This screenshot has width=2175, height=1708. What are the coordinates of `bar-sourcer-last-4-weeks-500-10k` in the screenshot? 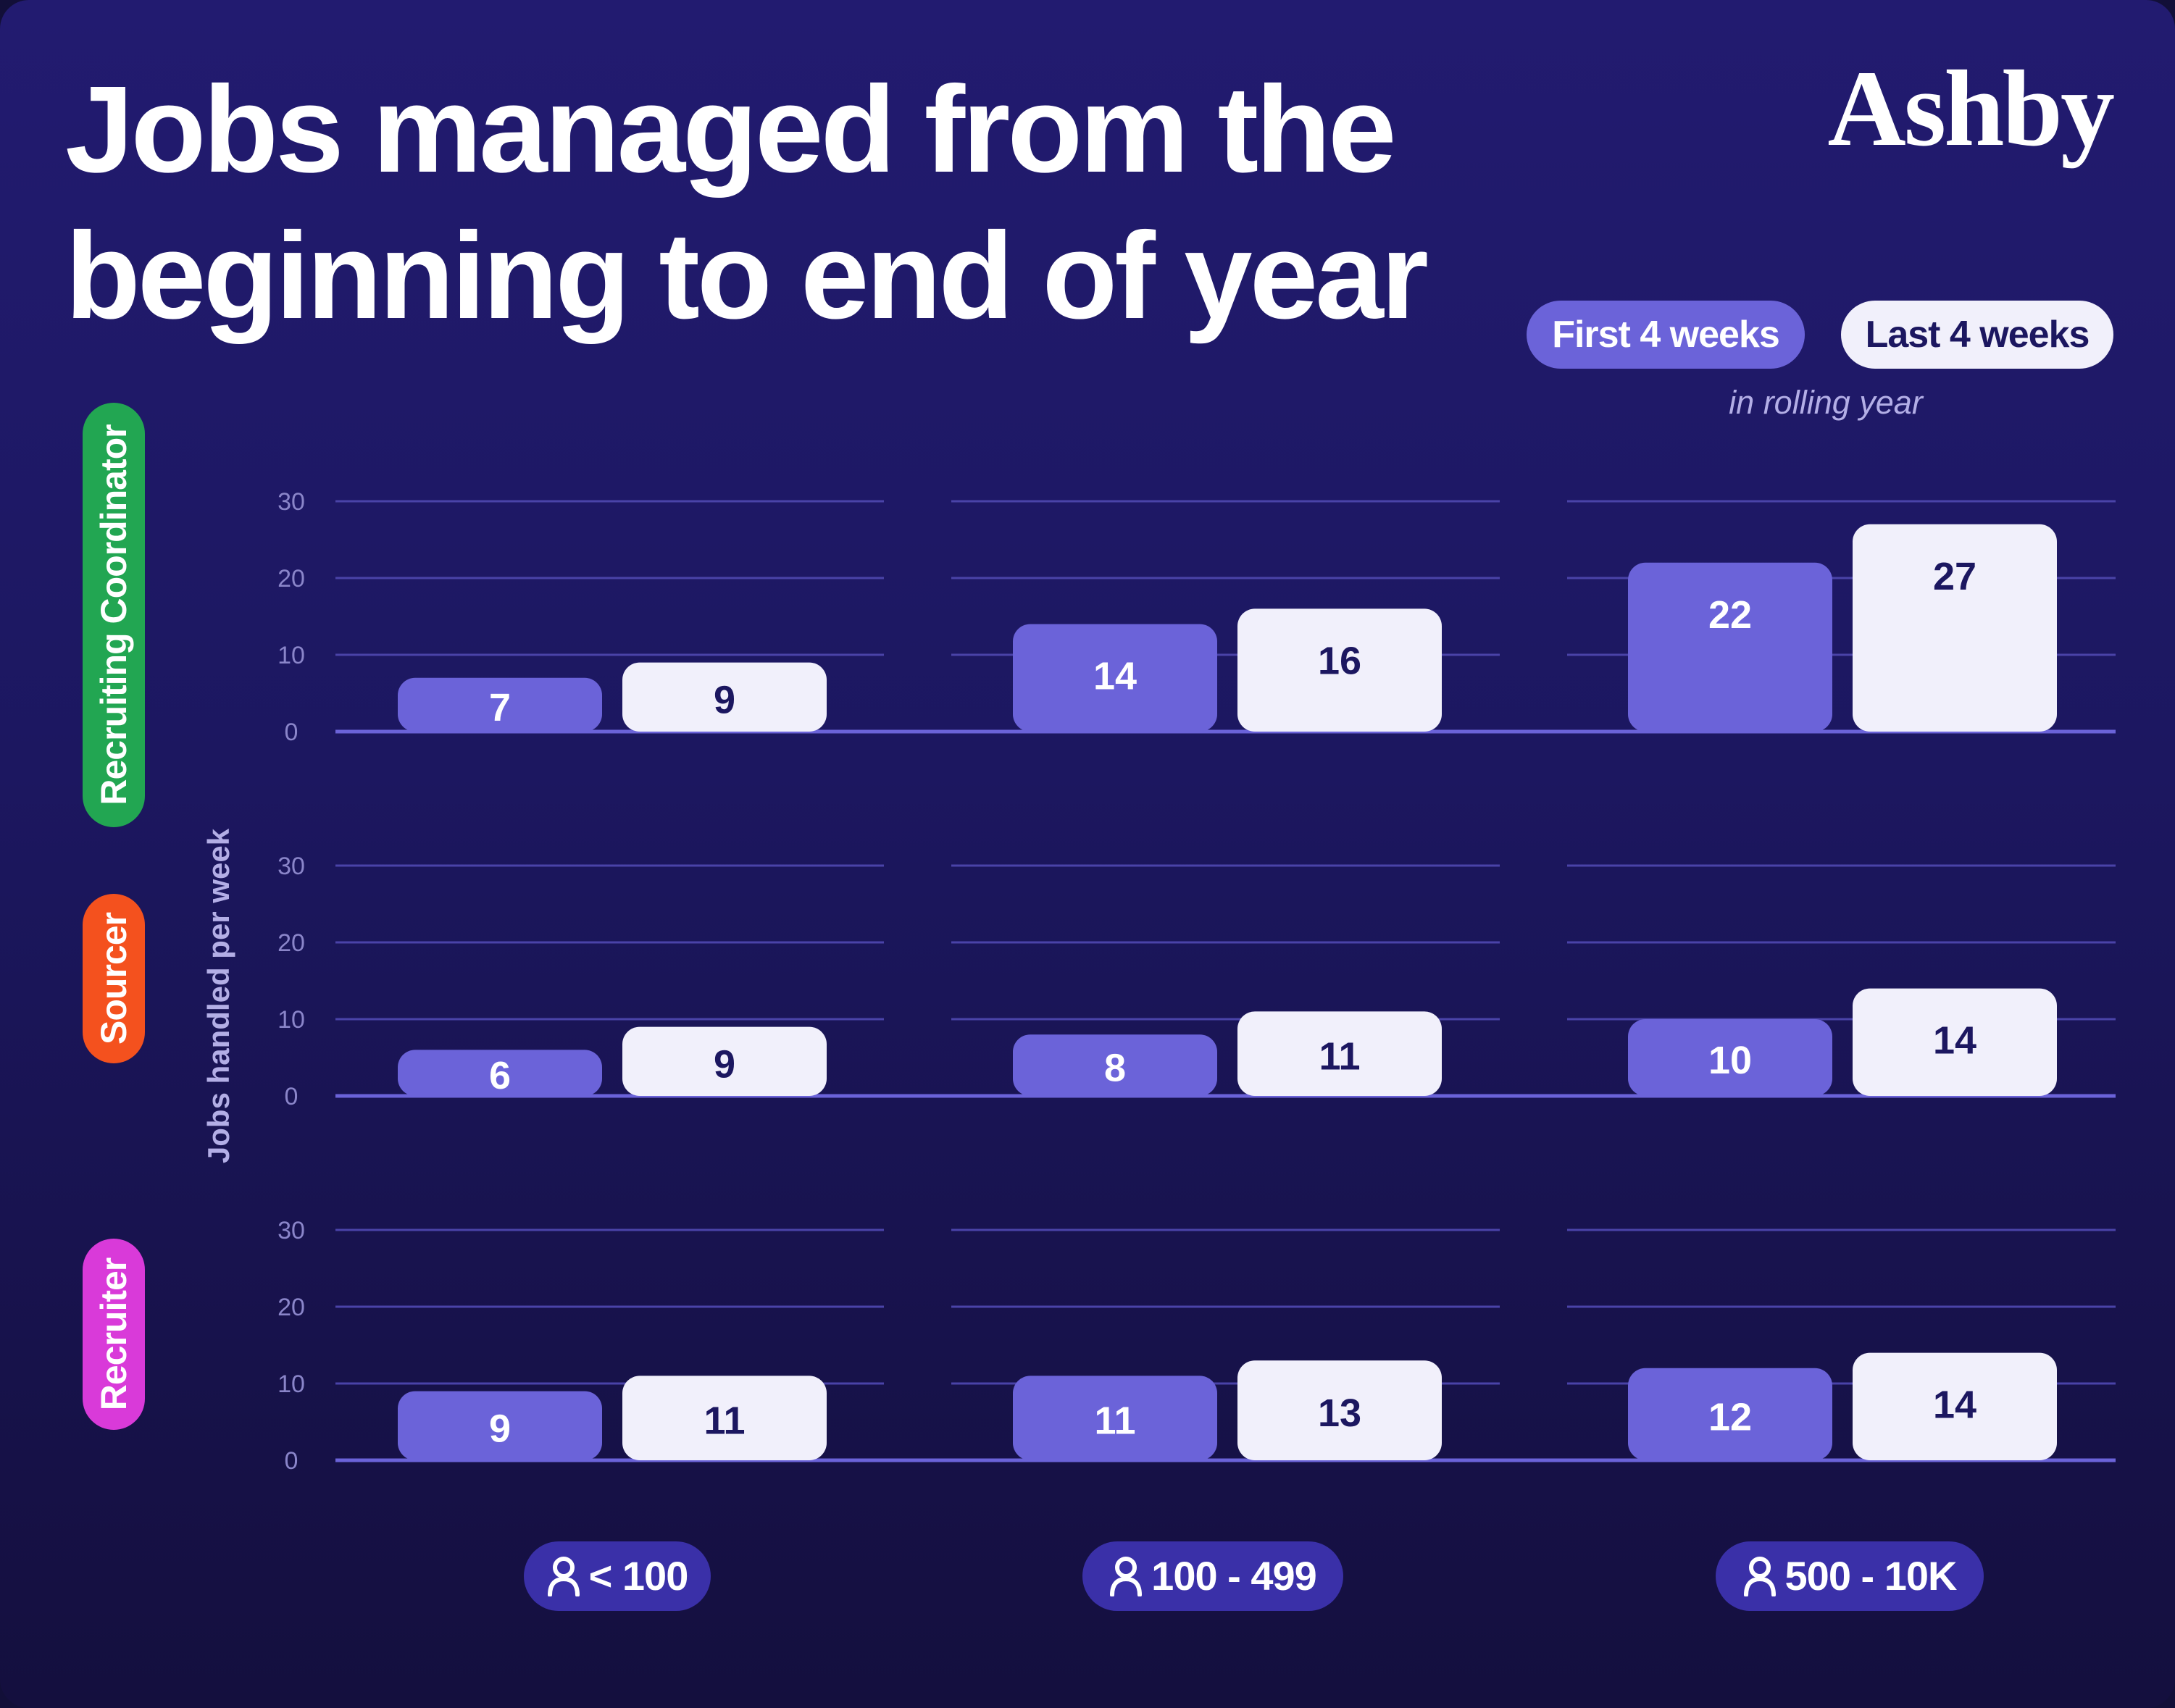 It's located at (1955, 1042).